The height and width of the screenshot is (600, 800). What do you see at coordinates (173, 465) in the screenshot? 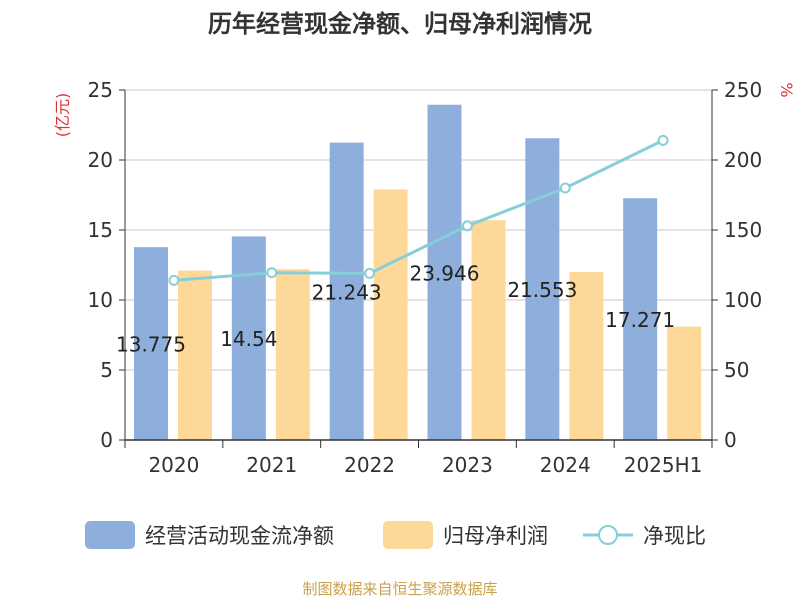
I see `x-tick-label: 2020` at bounding box center [173, 465].